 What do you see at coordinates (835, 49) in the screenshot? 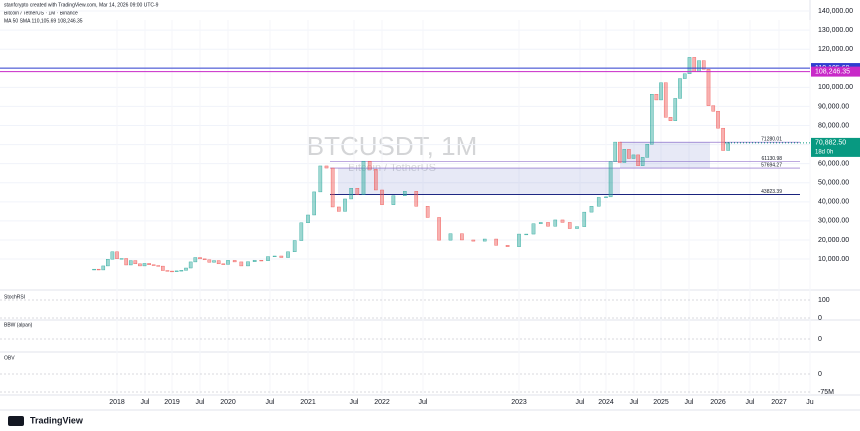
I see `y-tick-label: 120,000.00` at bounding box center [835, 49].